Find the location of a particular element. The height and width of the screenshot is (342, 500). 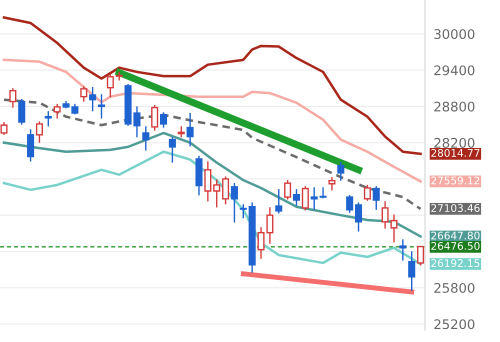

data-label: 27103.46 is located at coordinates (455, 208).